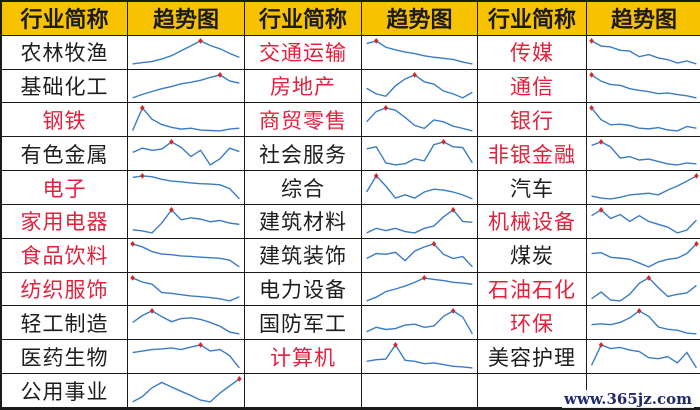 The width and height of the screenshot is (700, 410). Describe the element at coordinates (303, 120) in the screenshot. I see `industry-name: 商贸零售` at that location.